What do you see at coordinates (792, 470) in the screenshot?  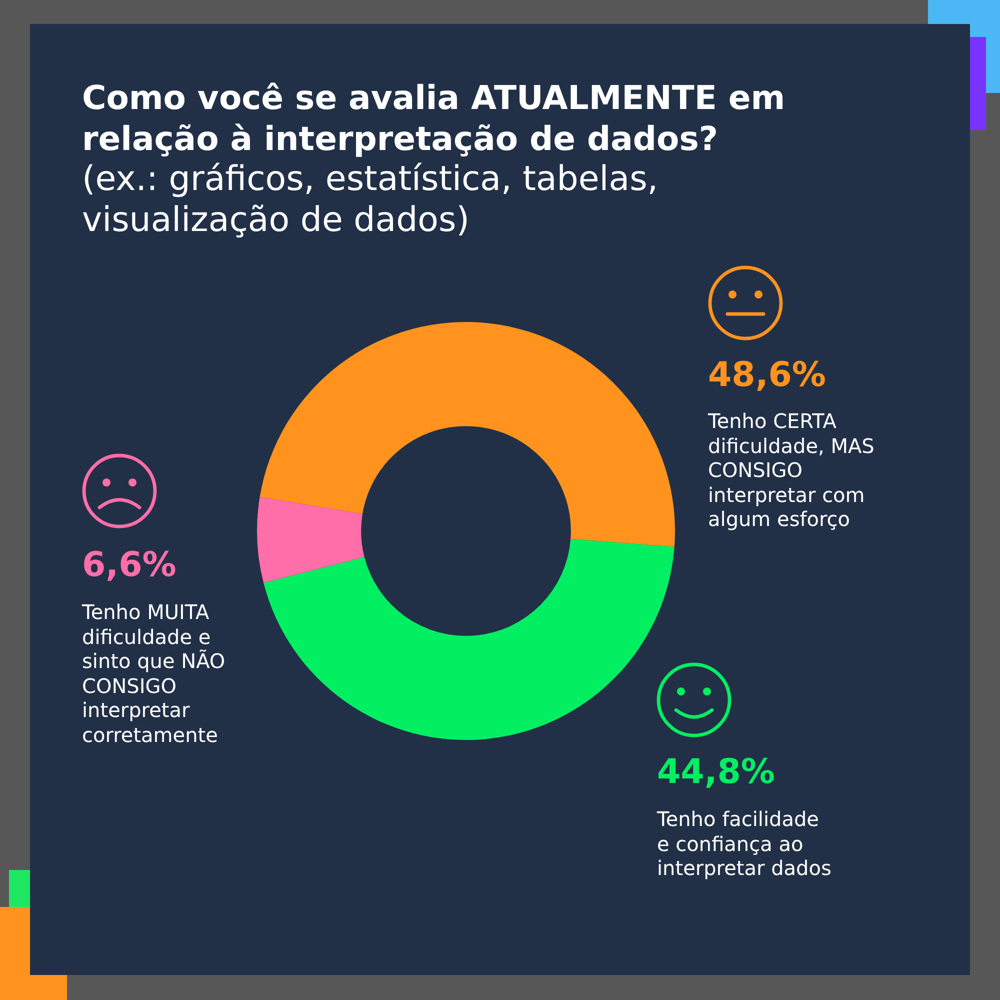 I see `slice-label: Tenho CERTA dificuldade, MAS CONSIGO interpretar com algum esforço` at bounding box center [792, 470].